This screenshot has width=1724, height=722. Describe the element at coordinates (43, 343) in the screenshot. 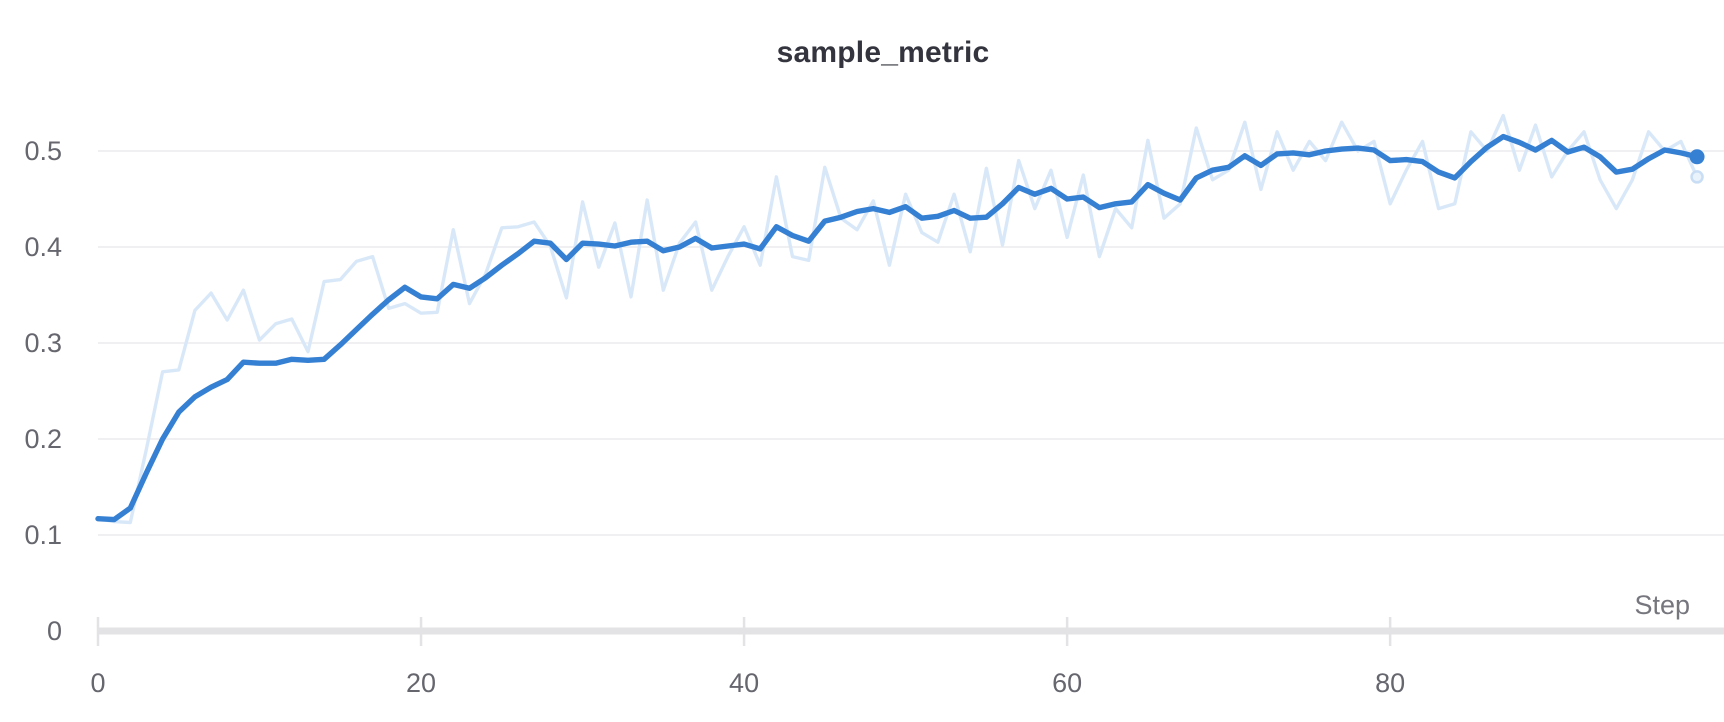

I see `y-tick-label: 0.3` at that location.